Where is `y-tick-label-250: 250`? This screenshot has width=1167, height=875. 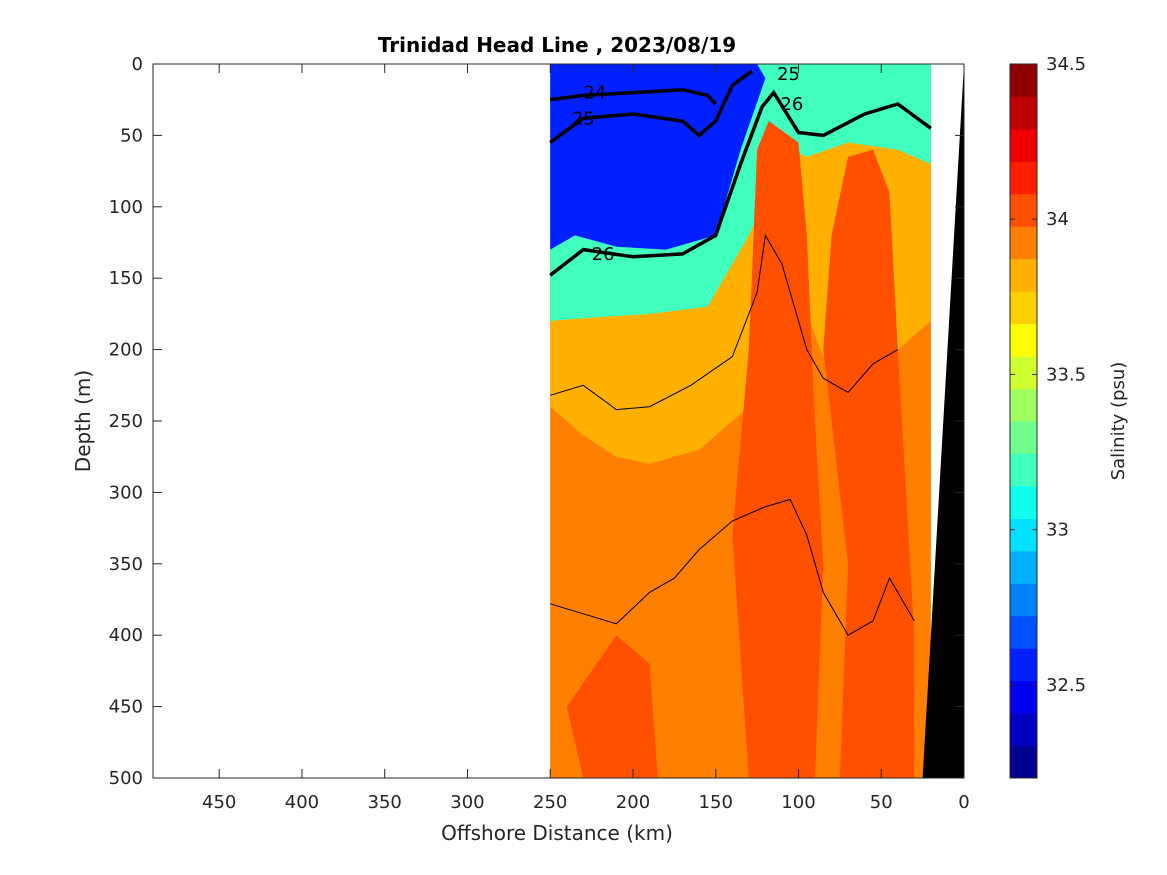
y-tick-label-250: 250 is located at coordinates (126, 421).